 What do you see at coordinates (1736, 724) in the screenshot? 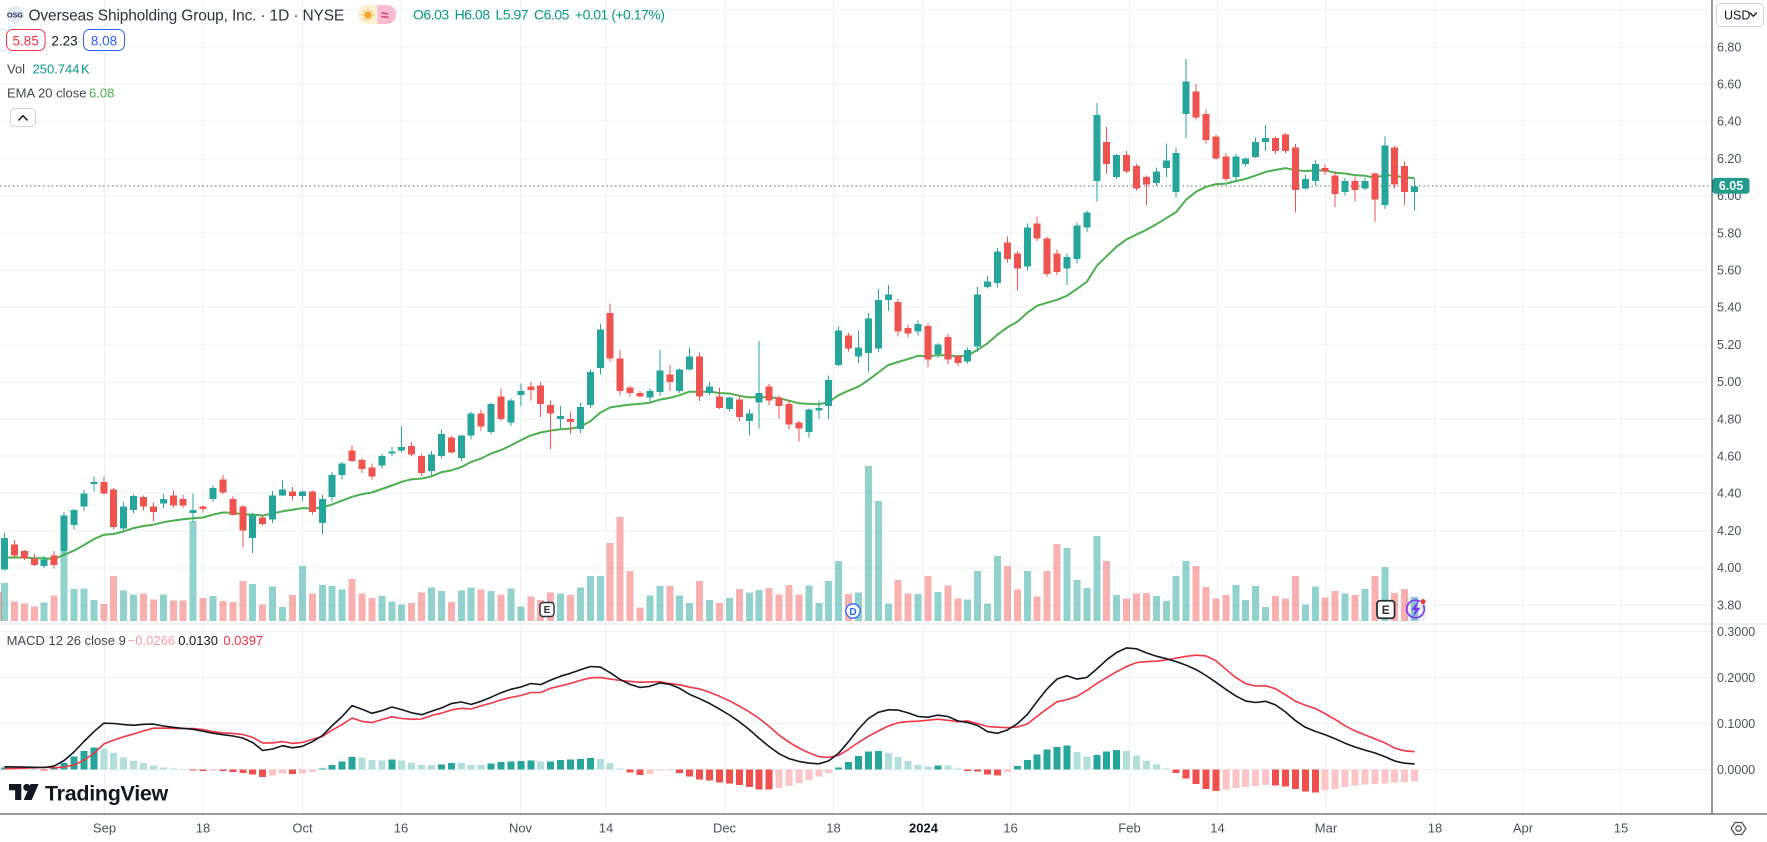
I see `svg-text: 0.1000` at bounding box center [1736, 724].